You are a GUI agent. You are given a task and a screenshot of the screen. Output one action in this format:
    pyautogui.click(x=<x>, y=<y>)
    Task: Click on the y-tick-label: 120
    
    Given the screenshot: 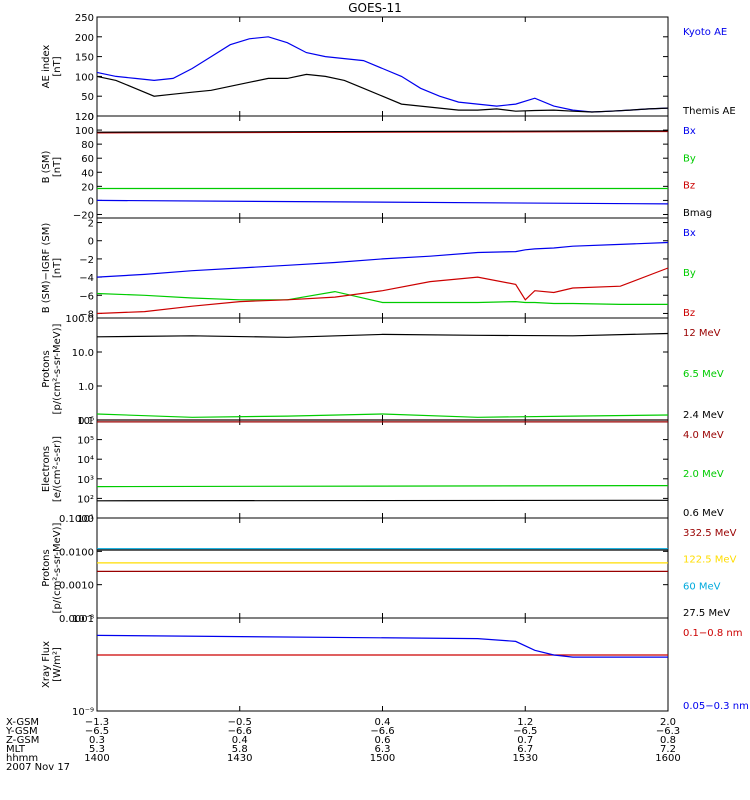 What is the action you would take?
    pyautogui.click(x=84, y=117)
    